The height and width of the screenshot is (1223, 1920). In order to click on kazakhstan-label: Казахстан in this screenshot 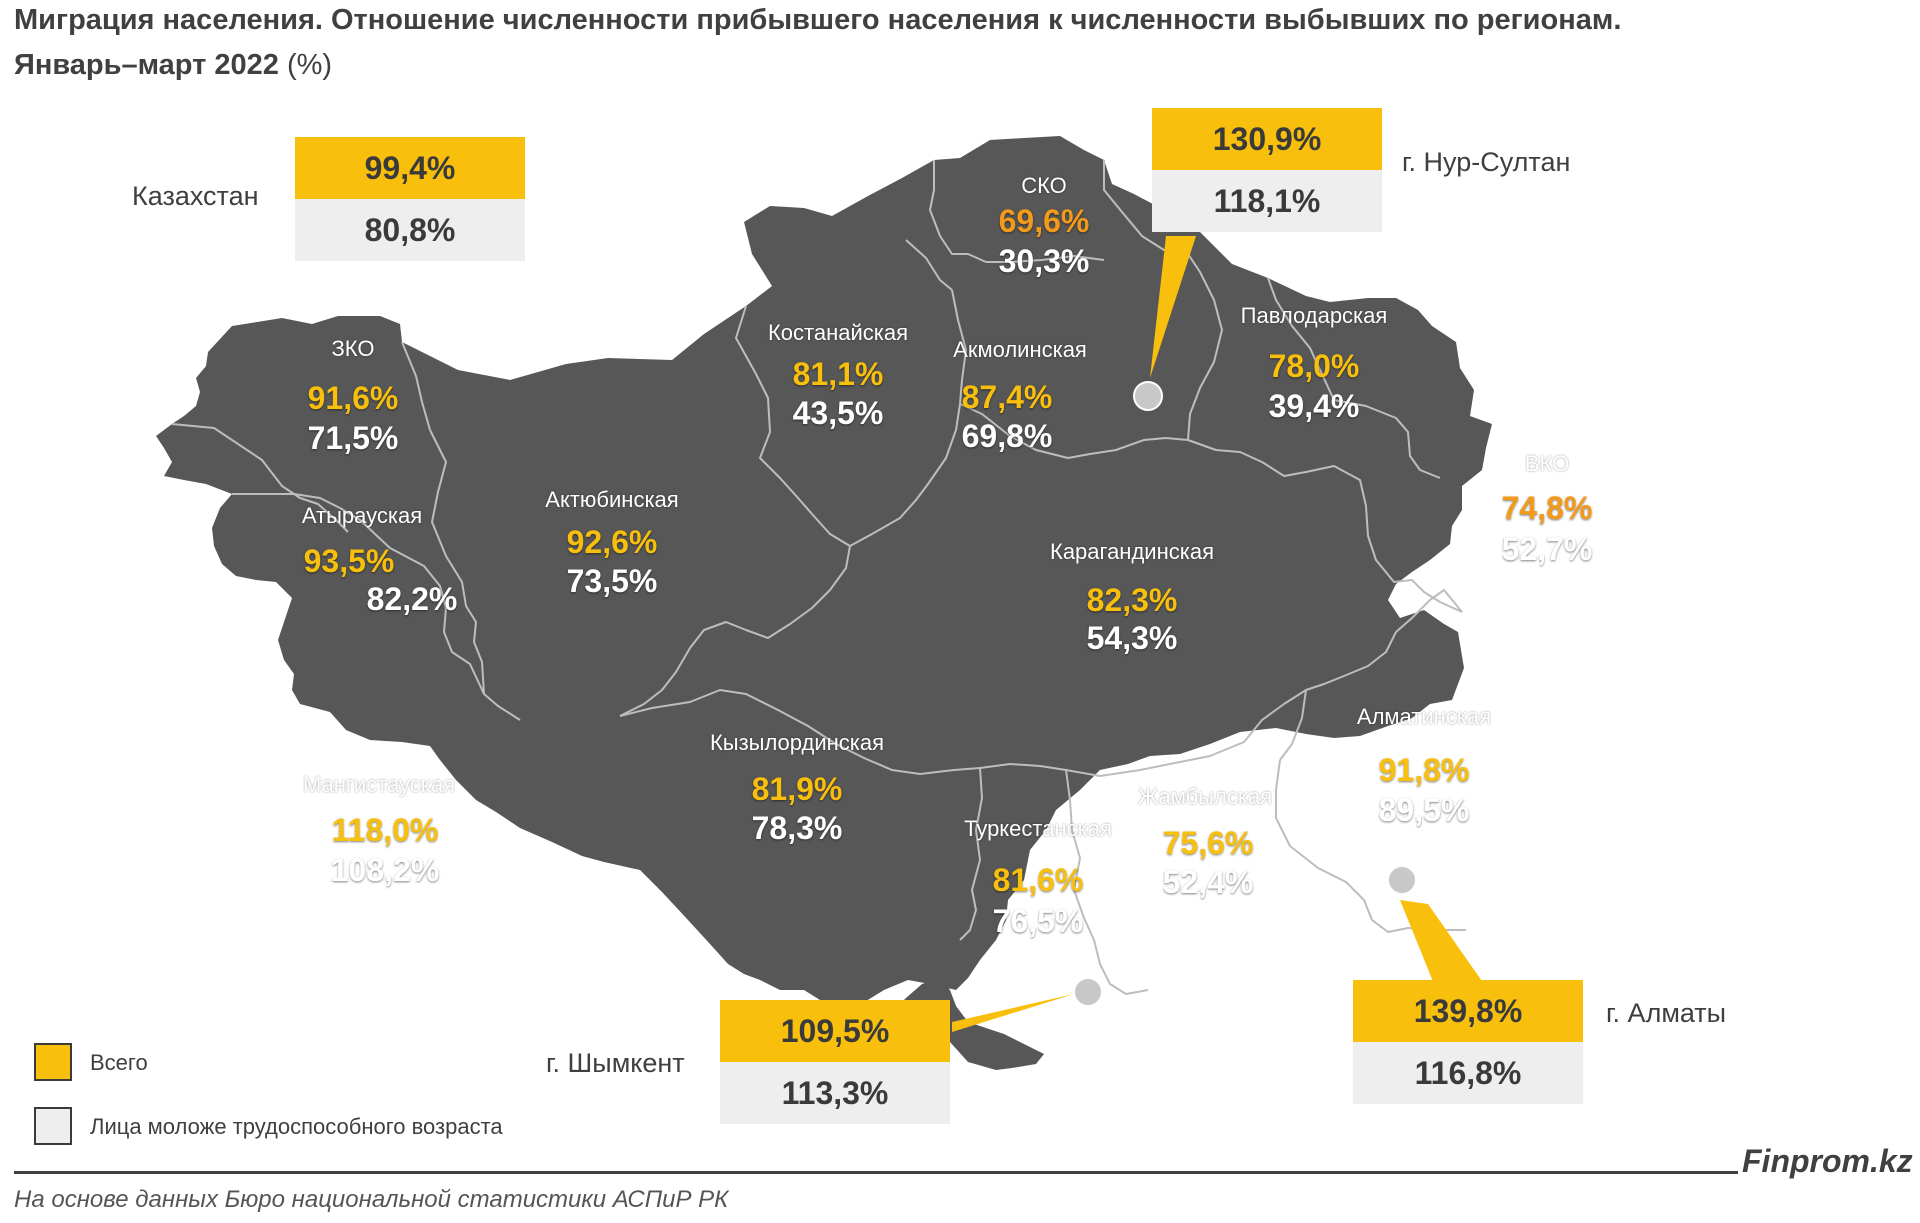, I will do `click(195, 196)`.